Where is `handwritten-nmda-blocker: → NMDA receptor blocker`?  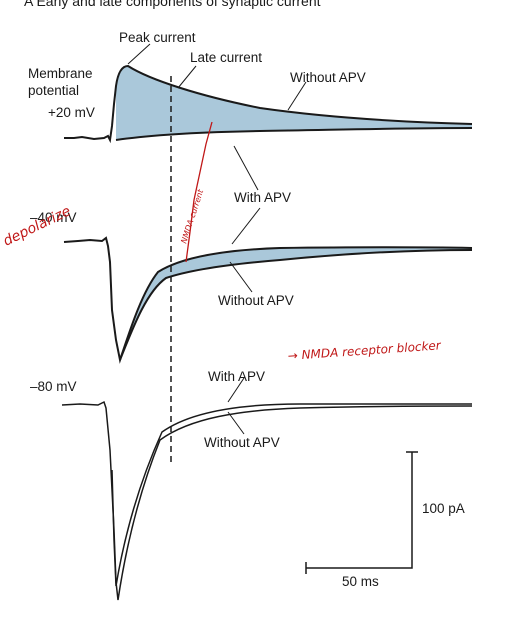 handwritten-nmda-blocker: → NMDA receptor blocker is located at coordinates (364, 350).